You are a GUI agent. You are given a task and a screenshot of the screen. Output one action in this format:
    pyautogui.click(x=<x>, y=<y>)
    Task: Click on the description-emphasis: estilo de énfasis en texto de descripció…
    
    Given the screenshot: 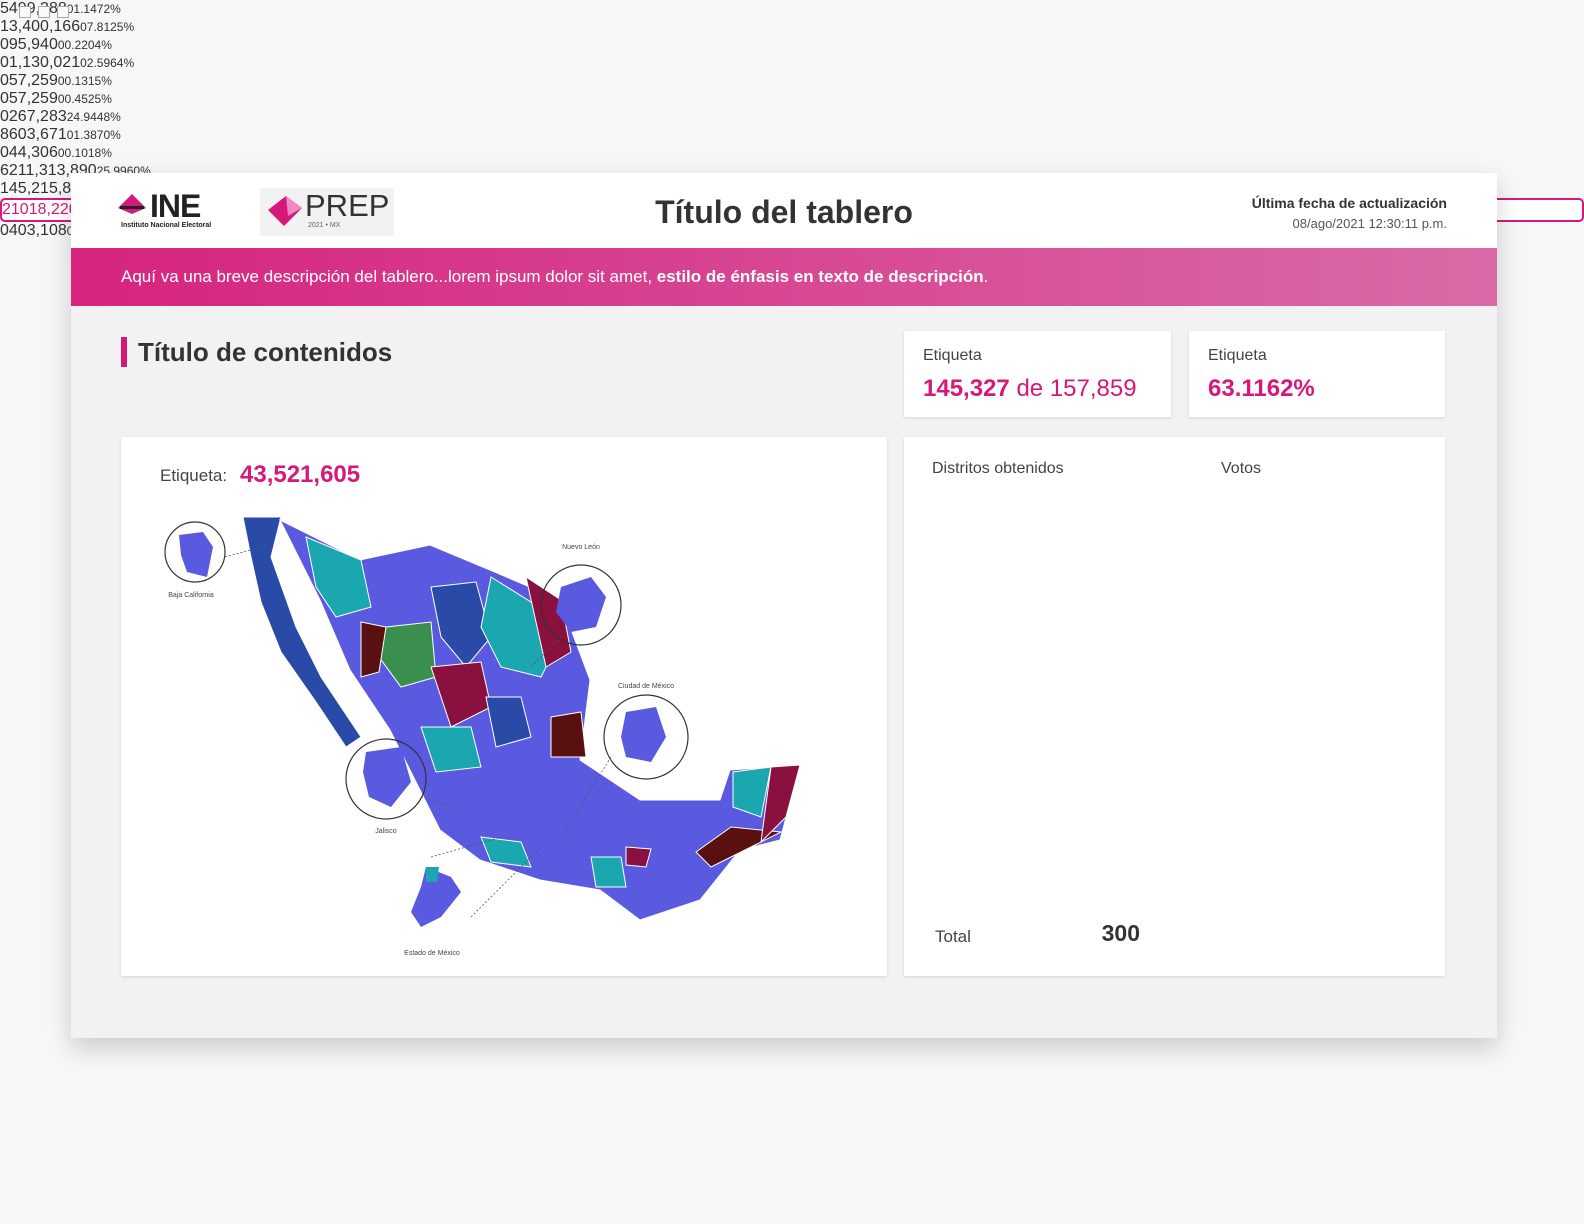 What is the action you would take?
    pyautogui.click(x=820, y=276)
    